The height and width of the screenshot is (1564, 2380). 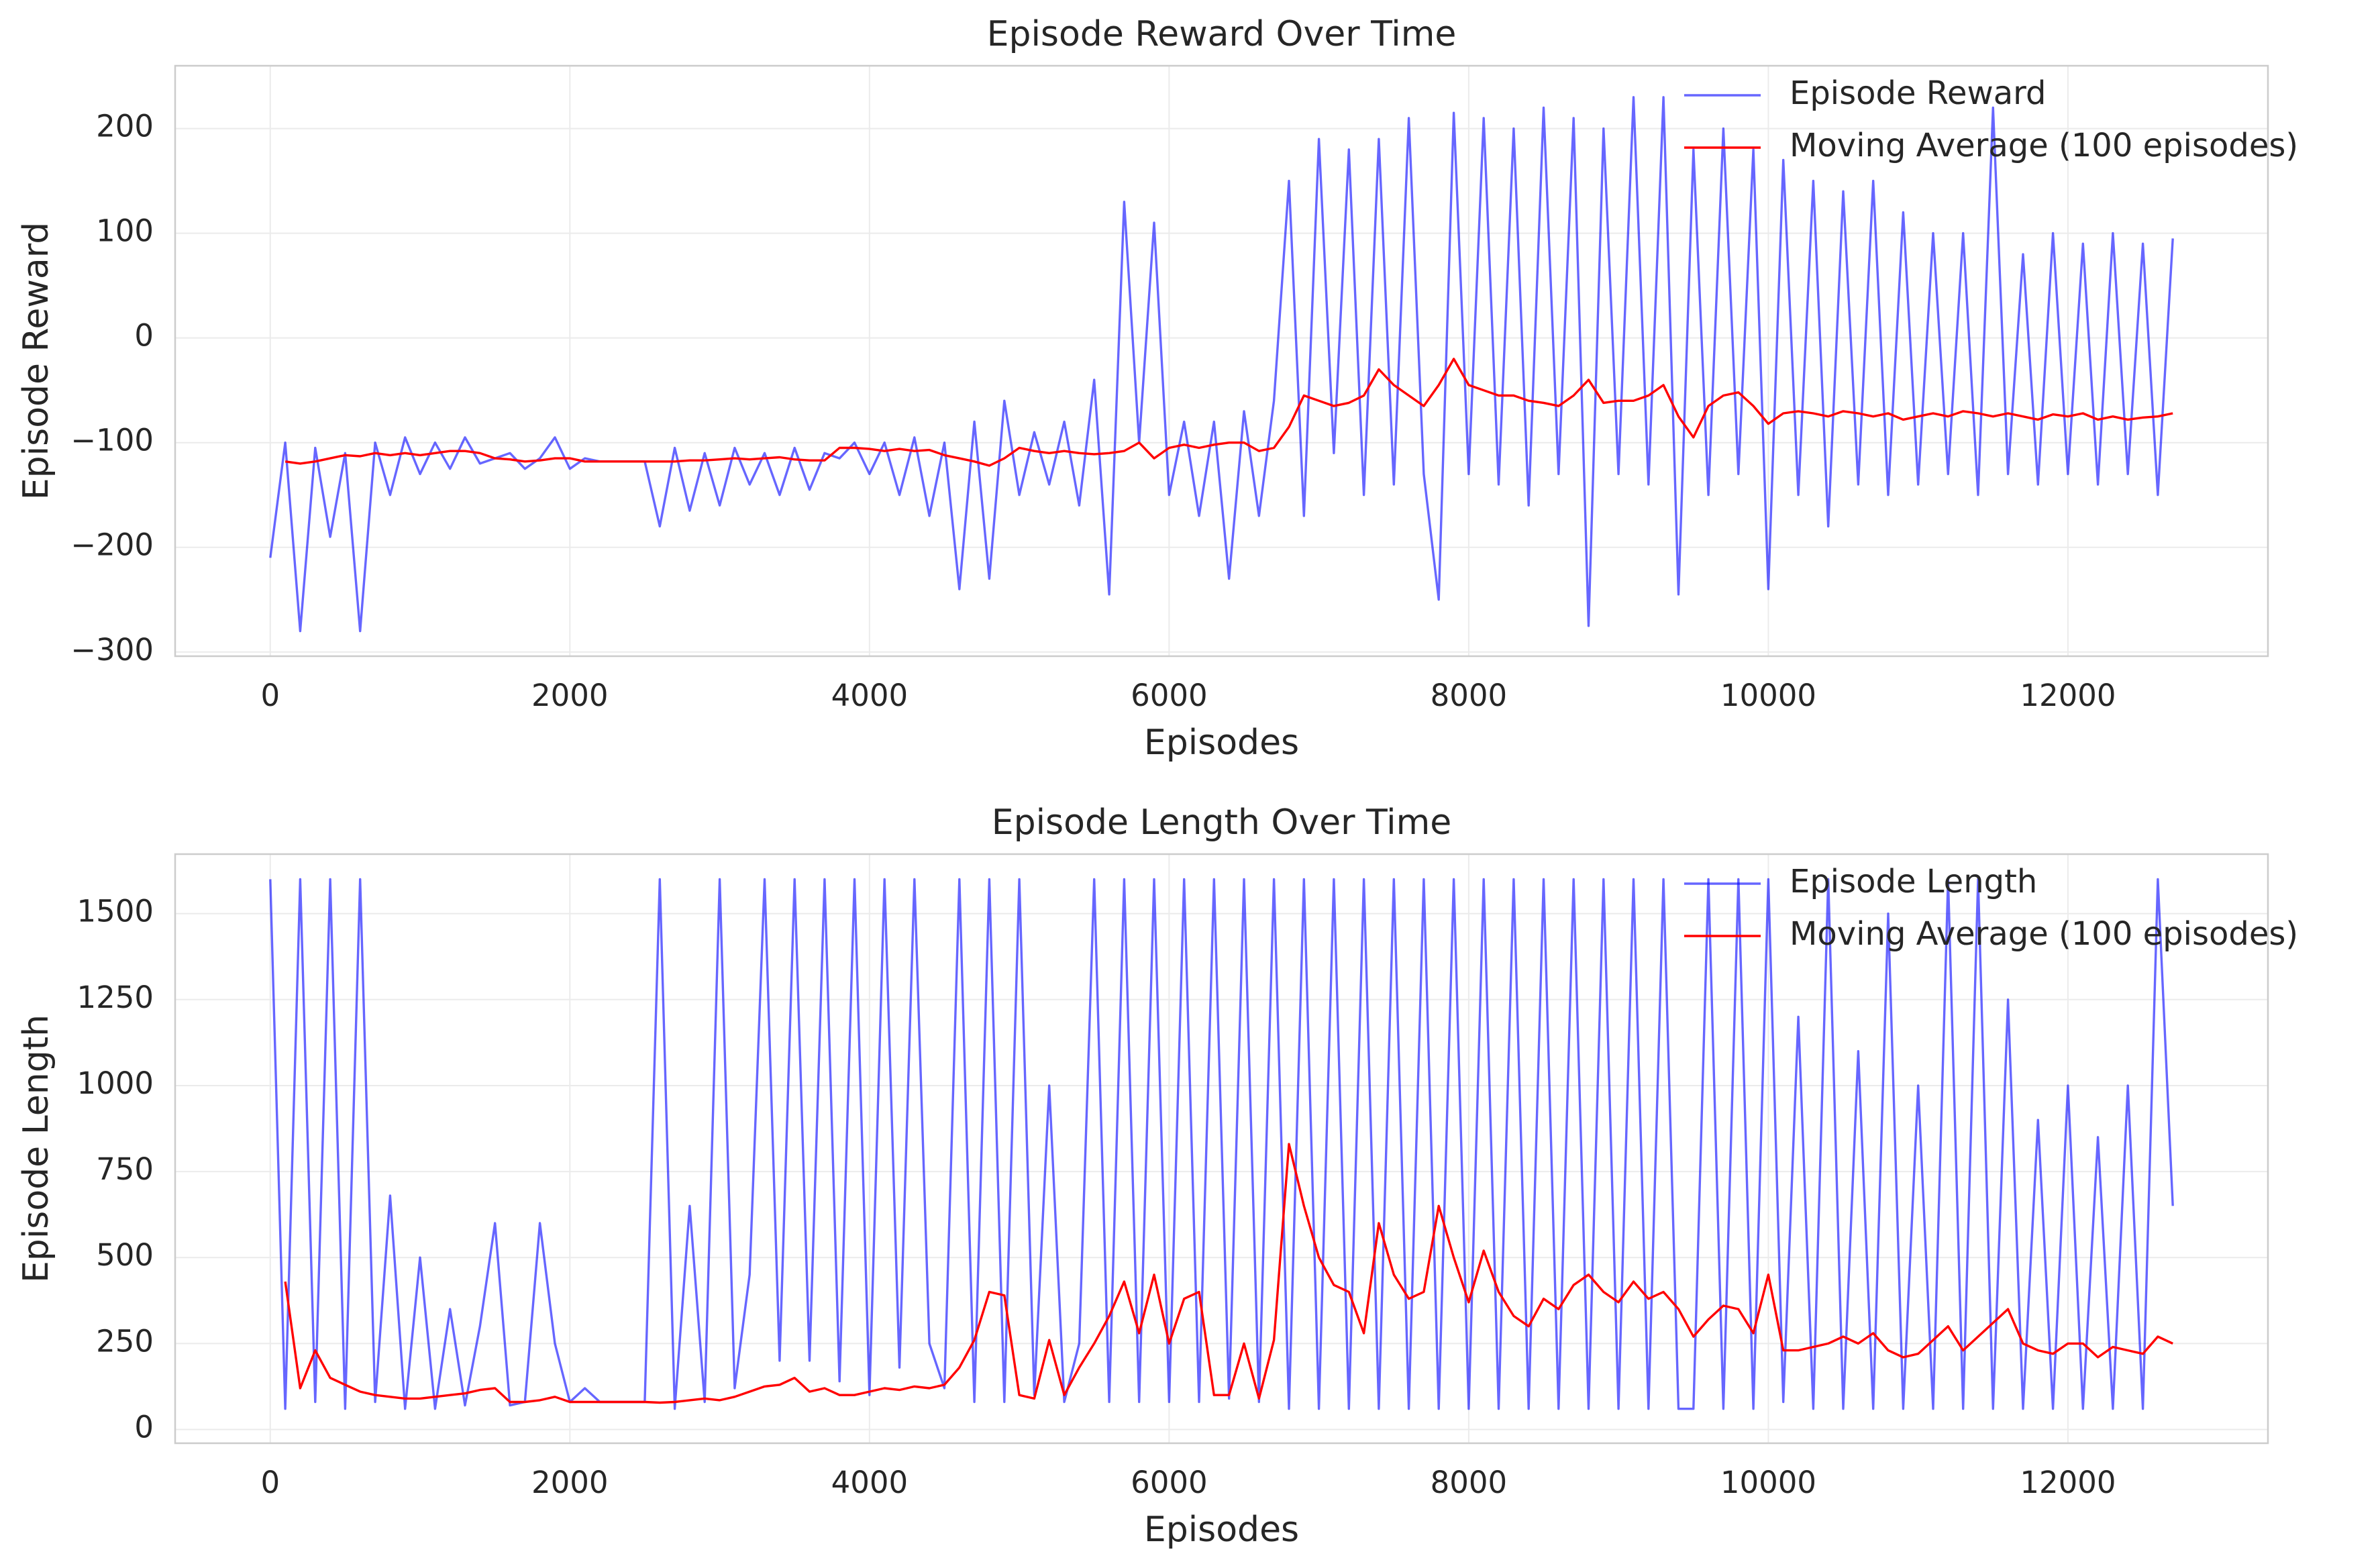 What do you see at coordinates (125, 1169) in the screenshot?
I see `y-tick-label: 750` at bounding box center [125, 1169].